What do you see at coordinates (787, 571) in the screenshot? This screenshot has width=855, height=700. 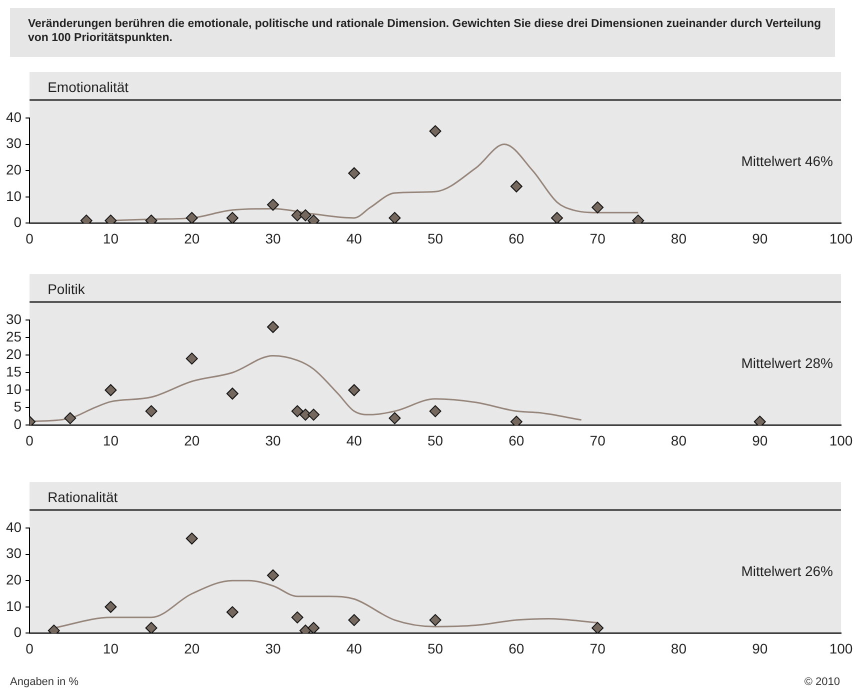 I see `annotation: Mittelwert 26%` at bounding box center [787, 571].